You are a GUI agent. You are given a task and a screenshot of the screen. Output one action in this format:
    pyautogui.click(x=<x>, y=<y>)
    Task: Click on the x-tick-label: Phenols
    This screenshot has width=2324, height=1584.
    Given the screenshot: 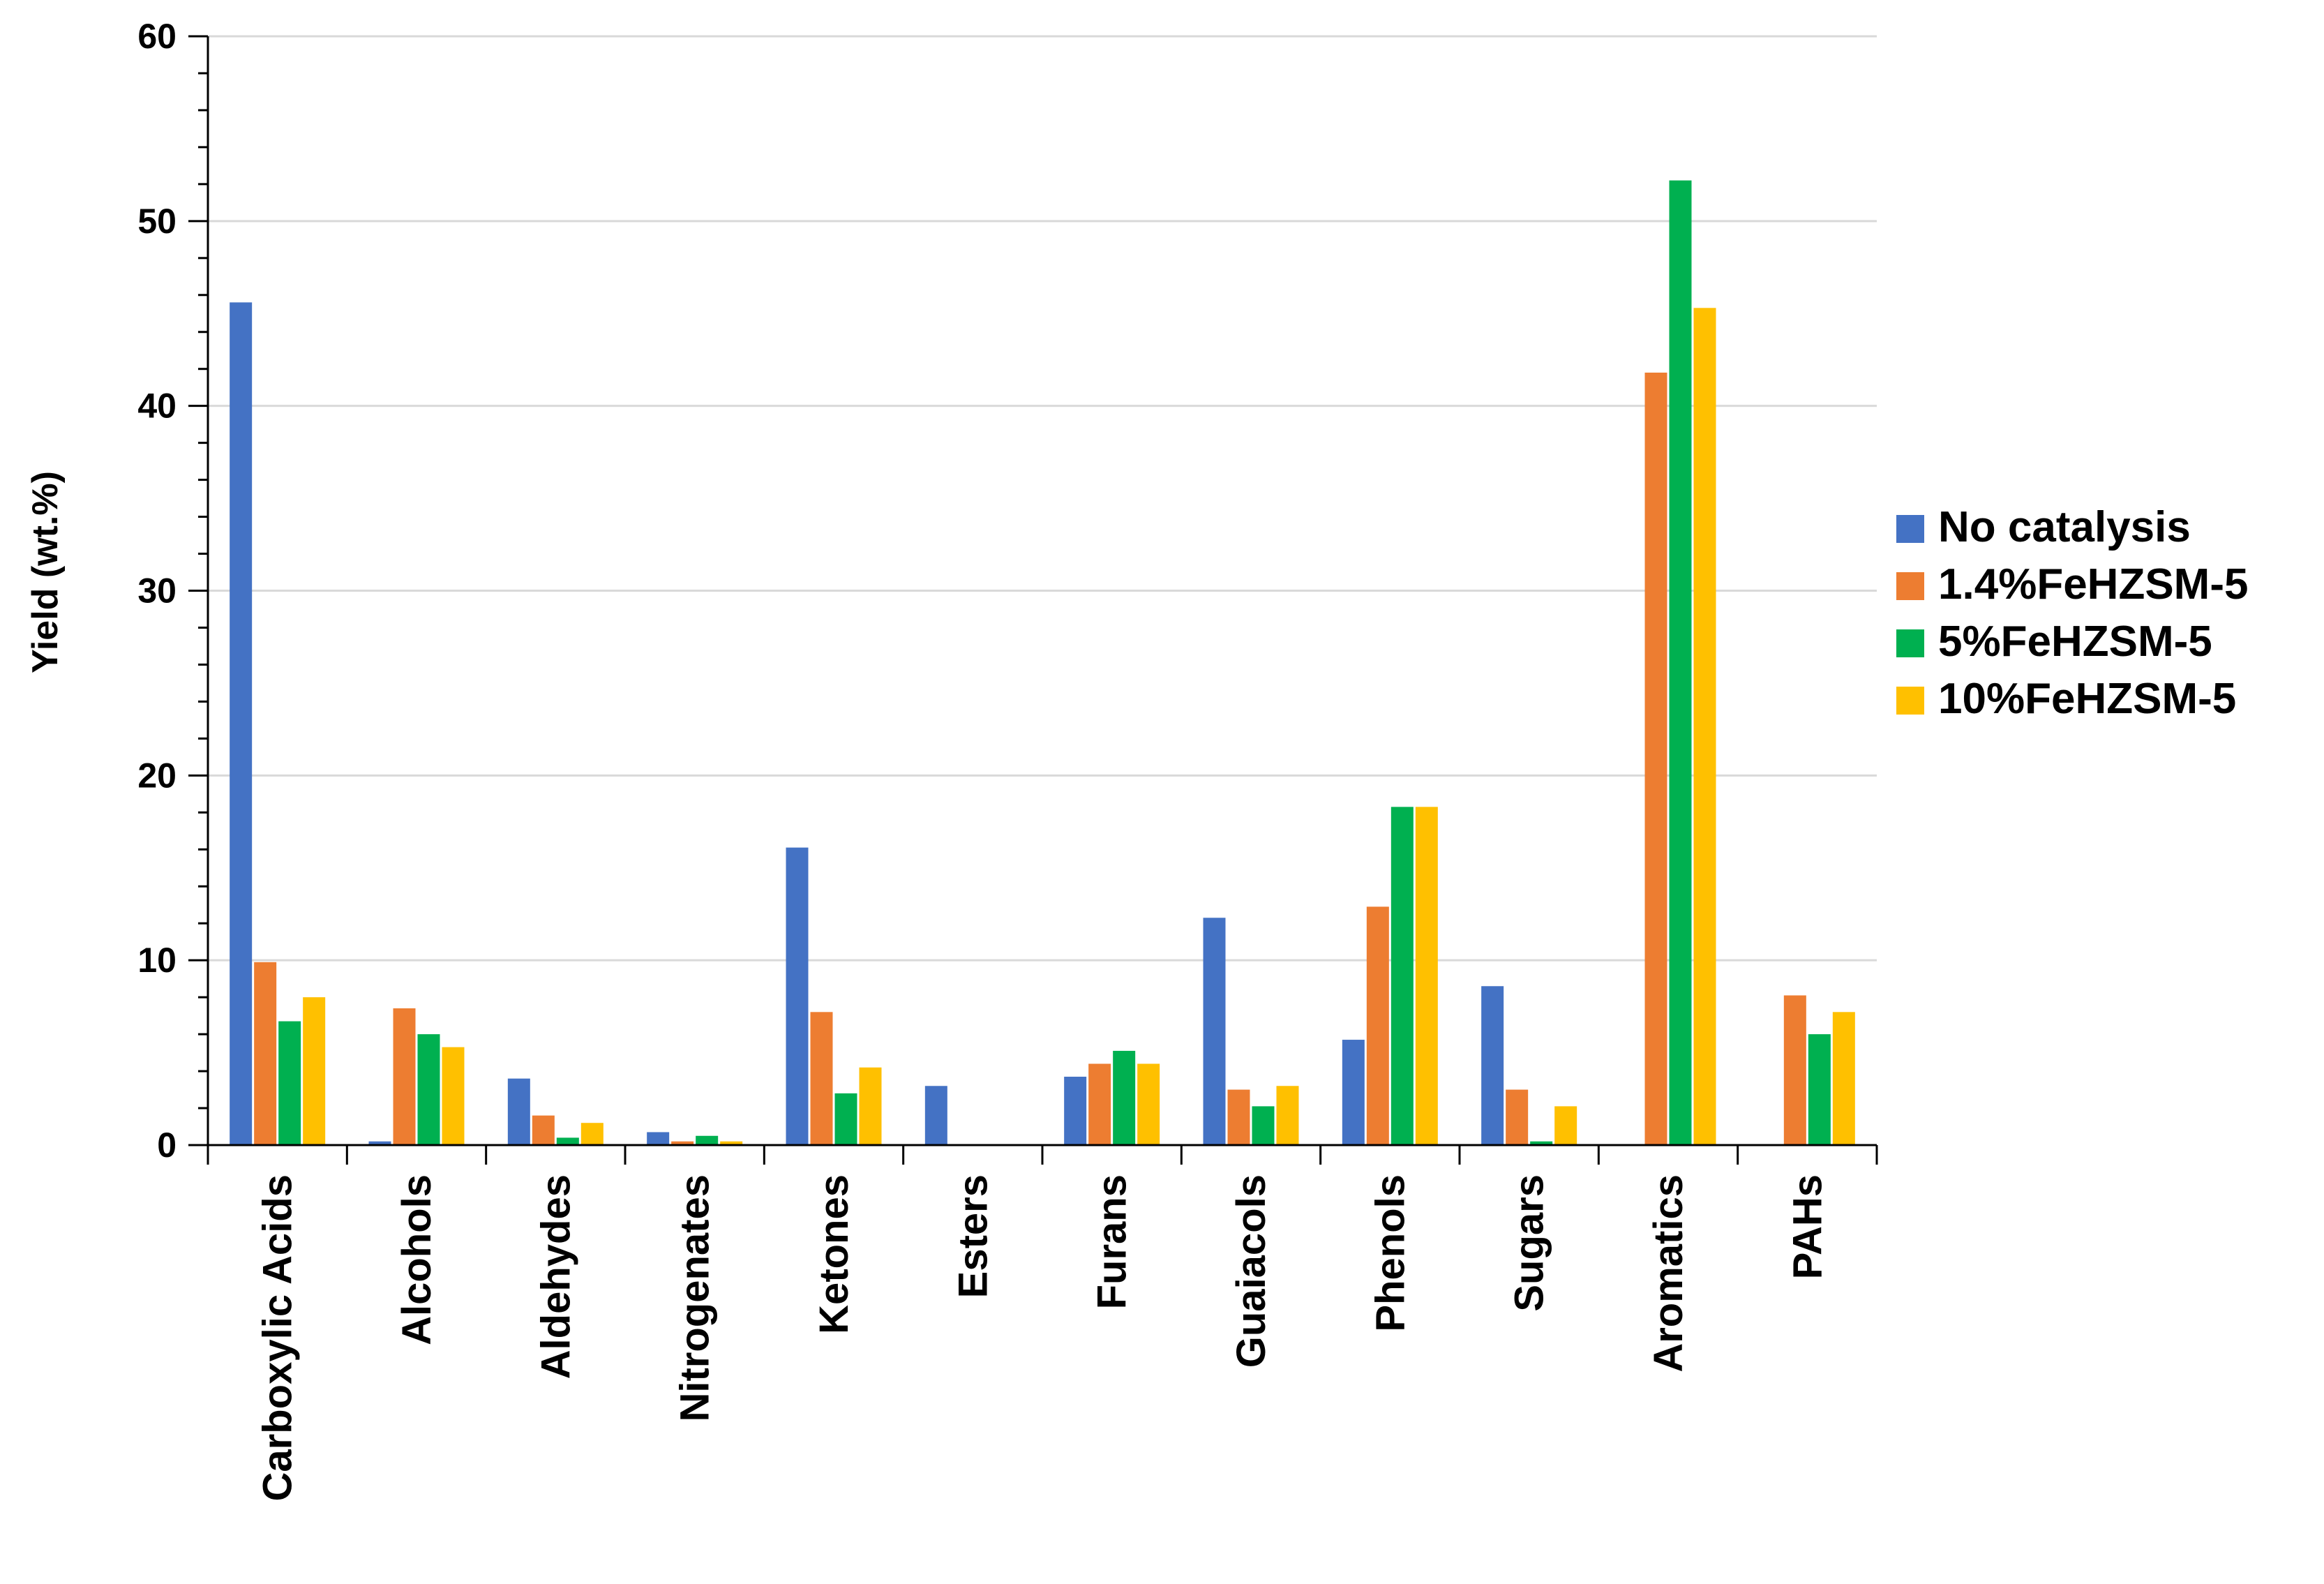 What is the action you would take?
    pyautogui.click(x=1390, y=1253)
    